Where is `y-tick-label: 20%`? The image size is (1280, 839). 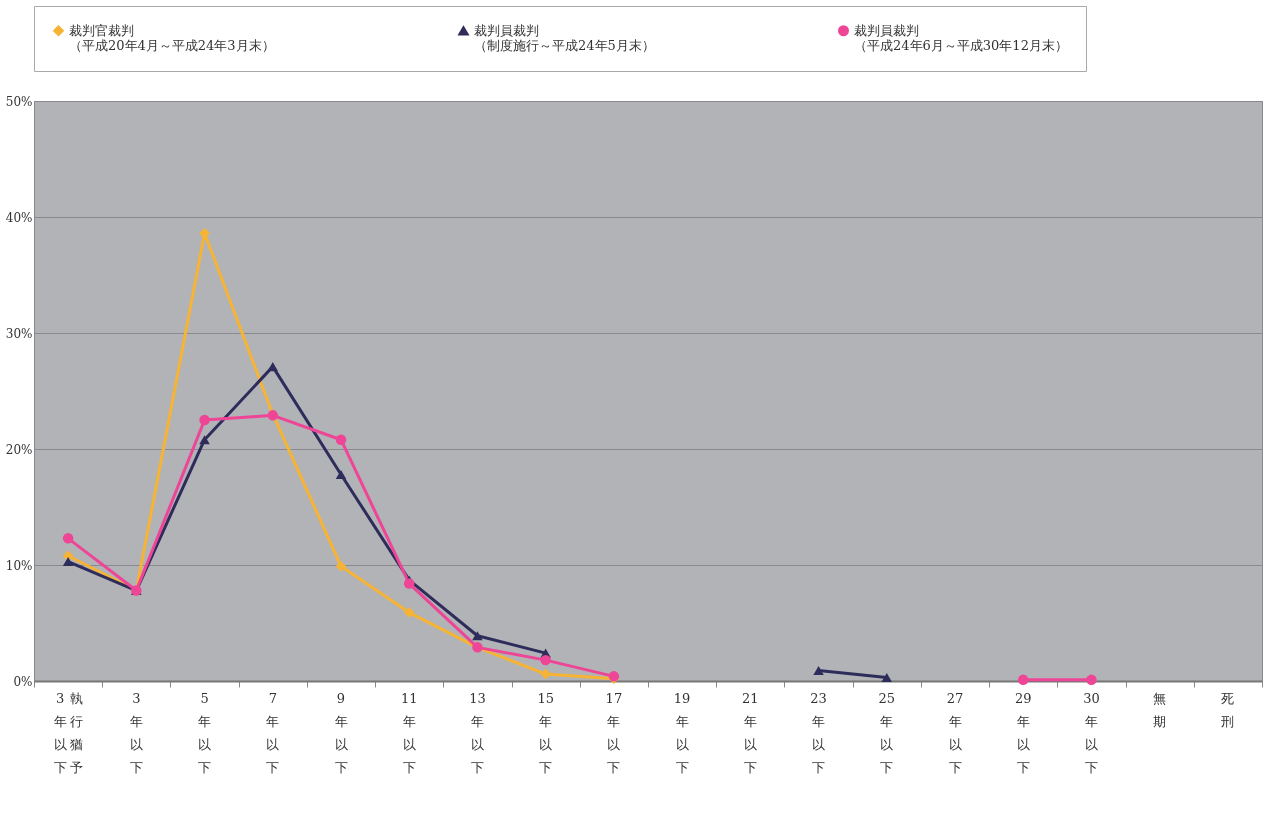 y-tick-label: 20% is located at coordinates (19, 449).